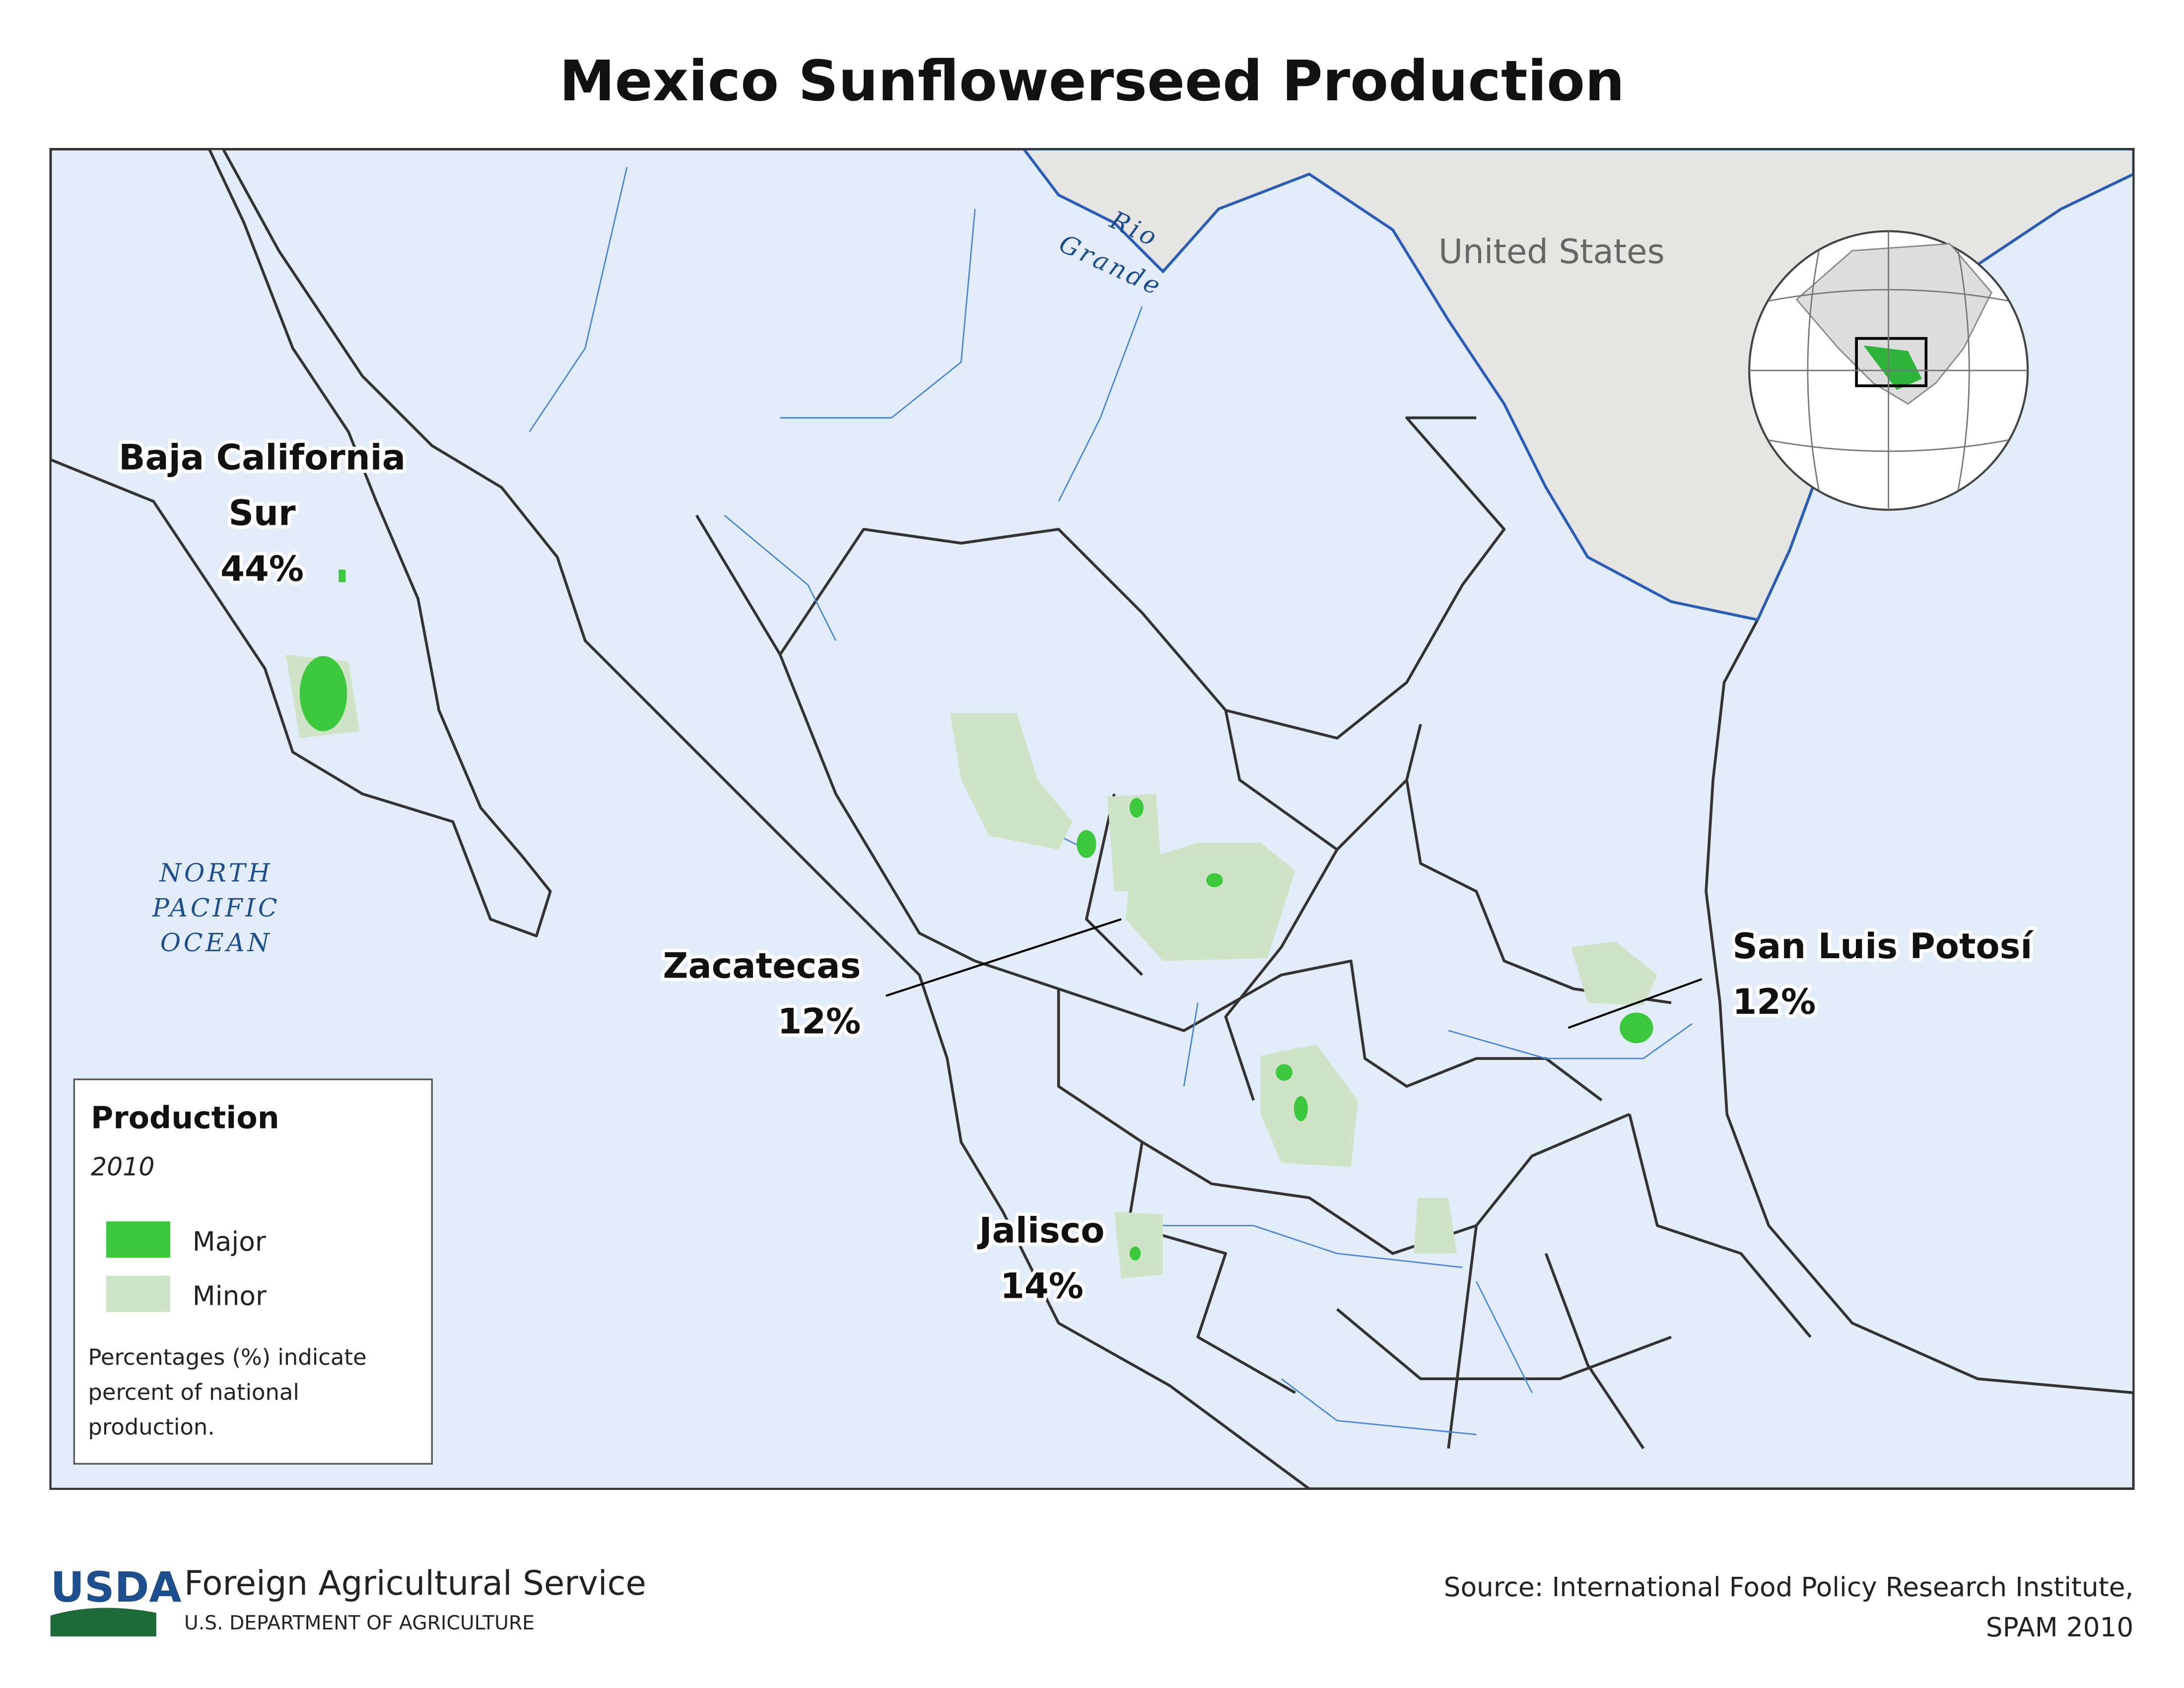  I want to click on region-name: San Luis Potosí, so click(1883, 946).